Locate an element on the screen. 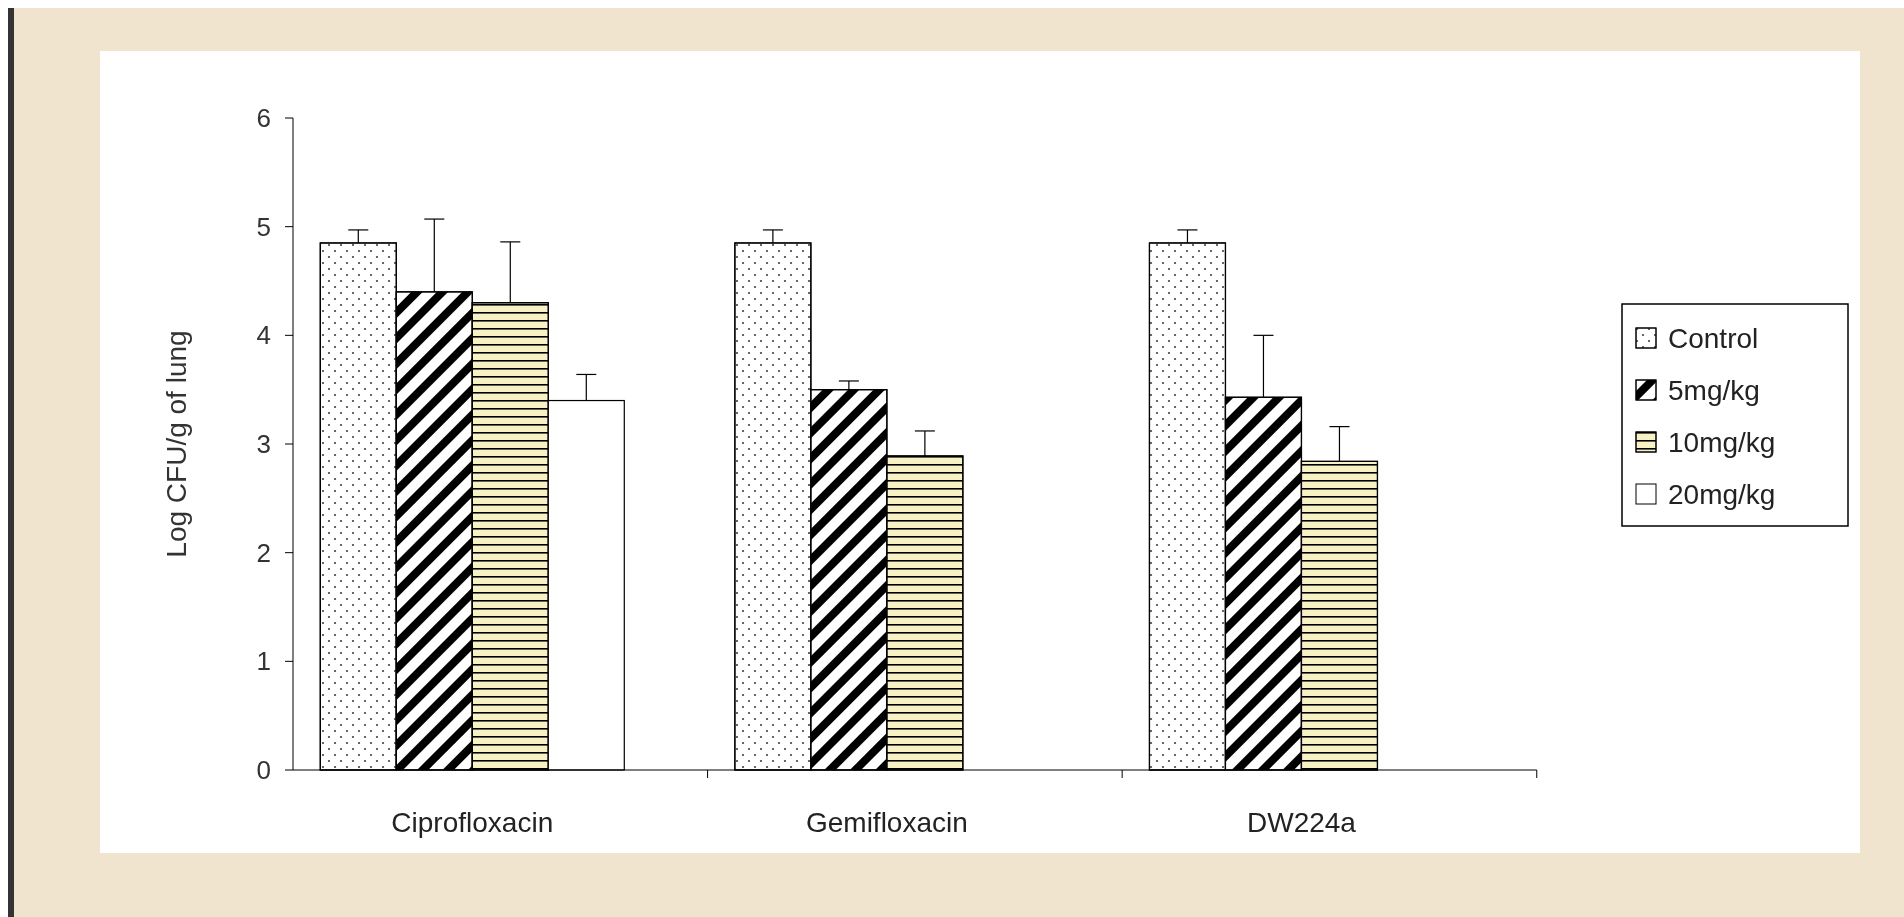 The width and height of the screenshot is (1904, 917). x-tick-label: DW224a is located at coordinates (1301, 822).